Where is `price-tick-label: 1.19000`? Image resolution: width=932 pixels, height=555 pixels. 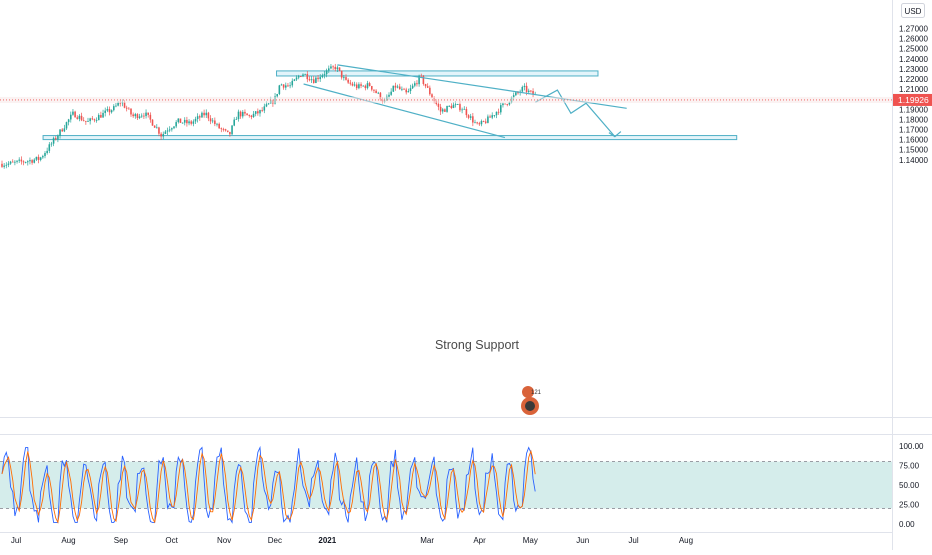 price-tick-label: 1.19000 is located at coordinates (913, 109).